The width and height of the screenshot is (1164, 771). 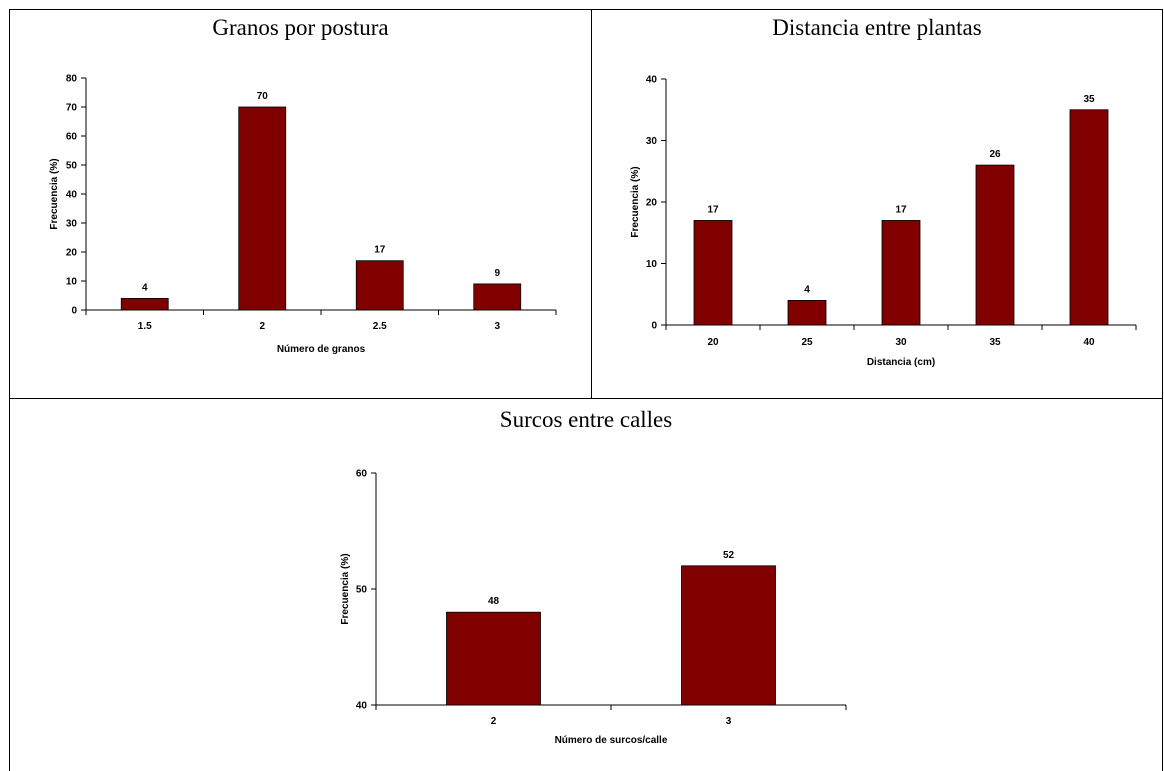 I want to click on frame-vertical-divider, so click(x=591, y=203).